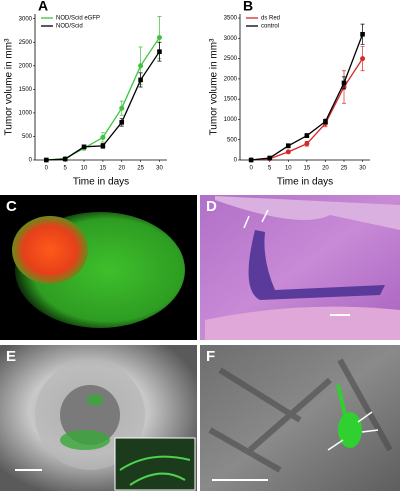 The width and height of the screenshot is (400, 496). Describe the element at coordinates (43, 7) in the screenshot. I see `panel-label: A` at that location.